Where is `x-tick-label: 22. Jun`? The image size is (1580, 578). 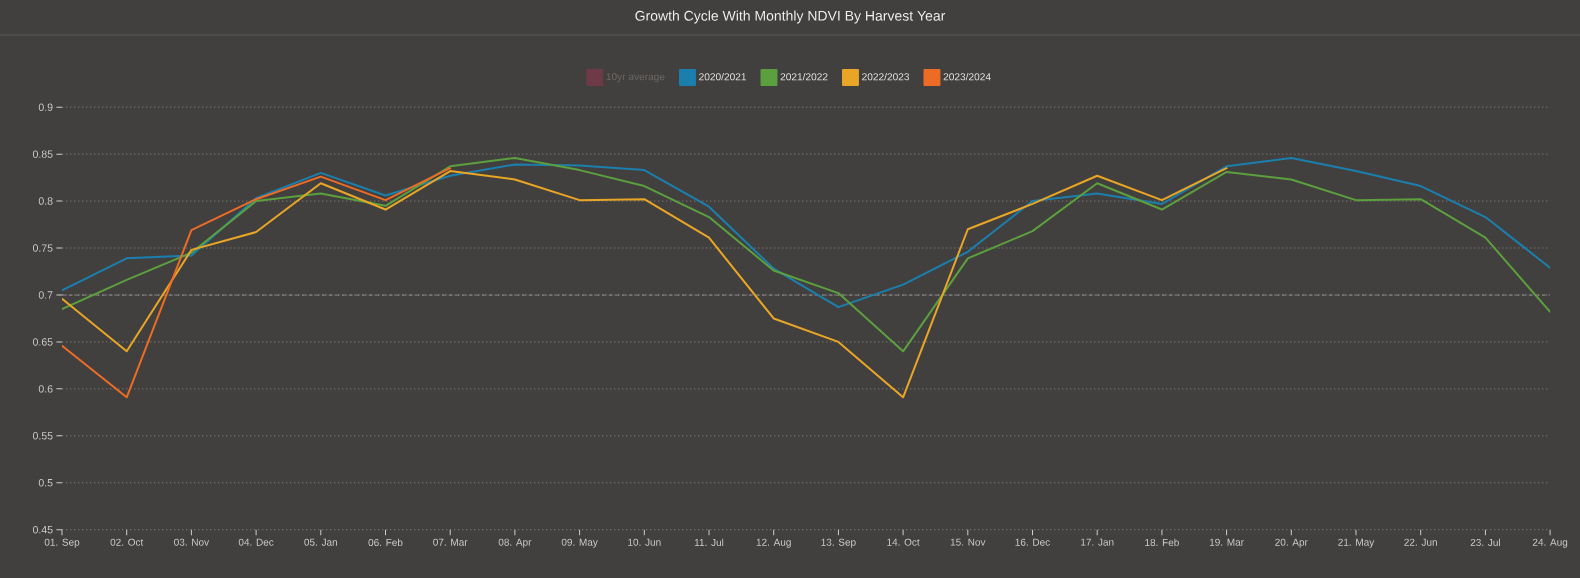 x-tick-label: 22. Jun is located at coordinates (1420, 542).